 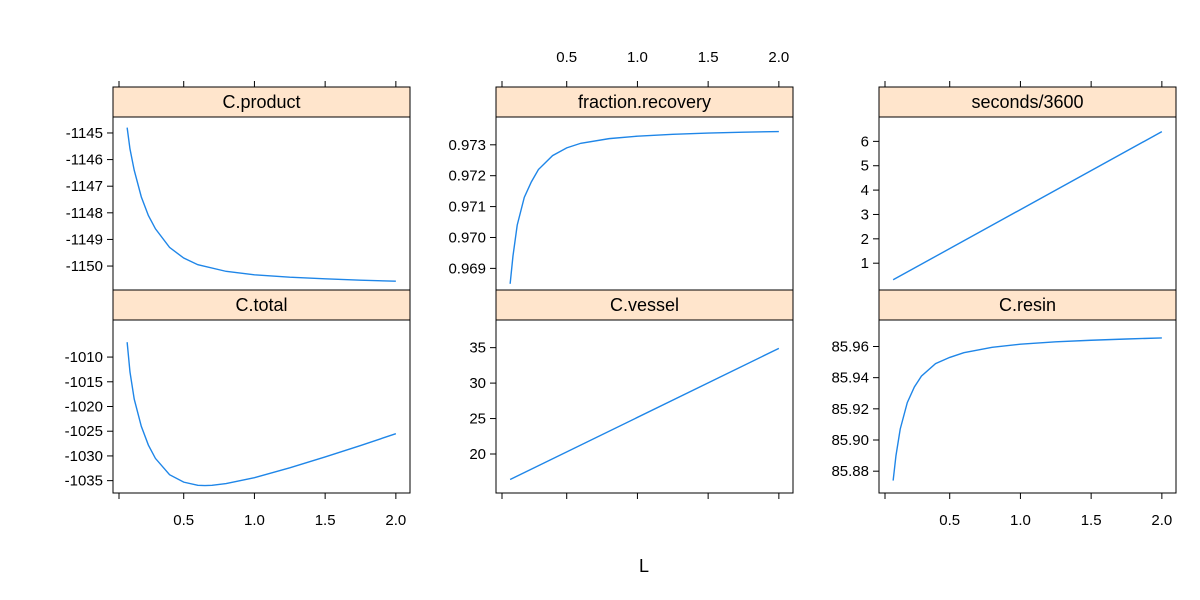 I want to click on y-tick-label-c-total: -1035, so click(x=84, y=481).